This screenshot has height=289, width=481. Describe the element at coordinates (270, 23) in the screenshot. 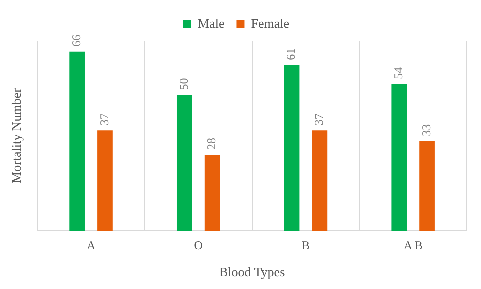

I see `legend-label: Female` at that location.